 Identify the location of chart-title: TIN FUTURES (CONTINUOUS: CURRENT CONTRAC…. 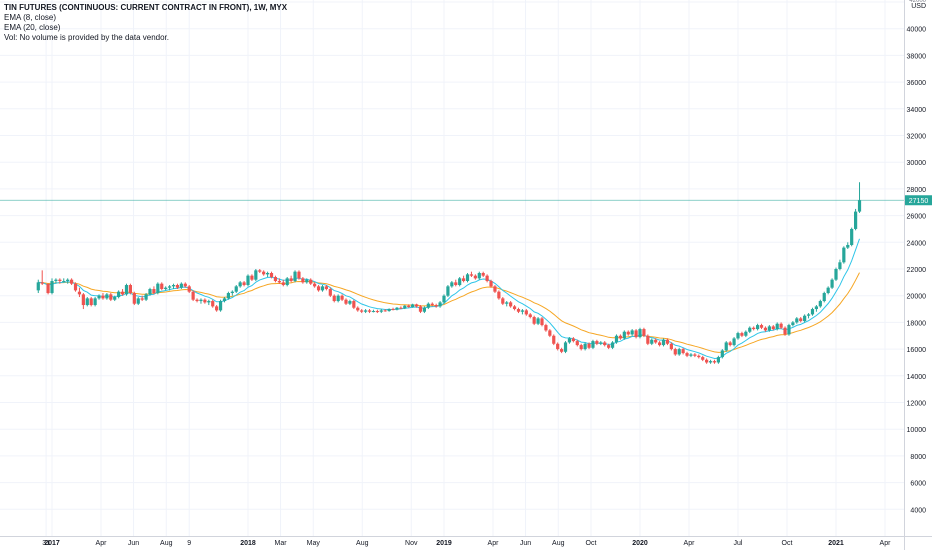
(146, 7).